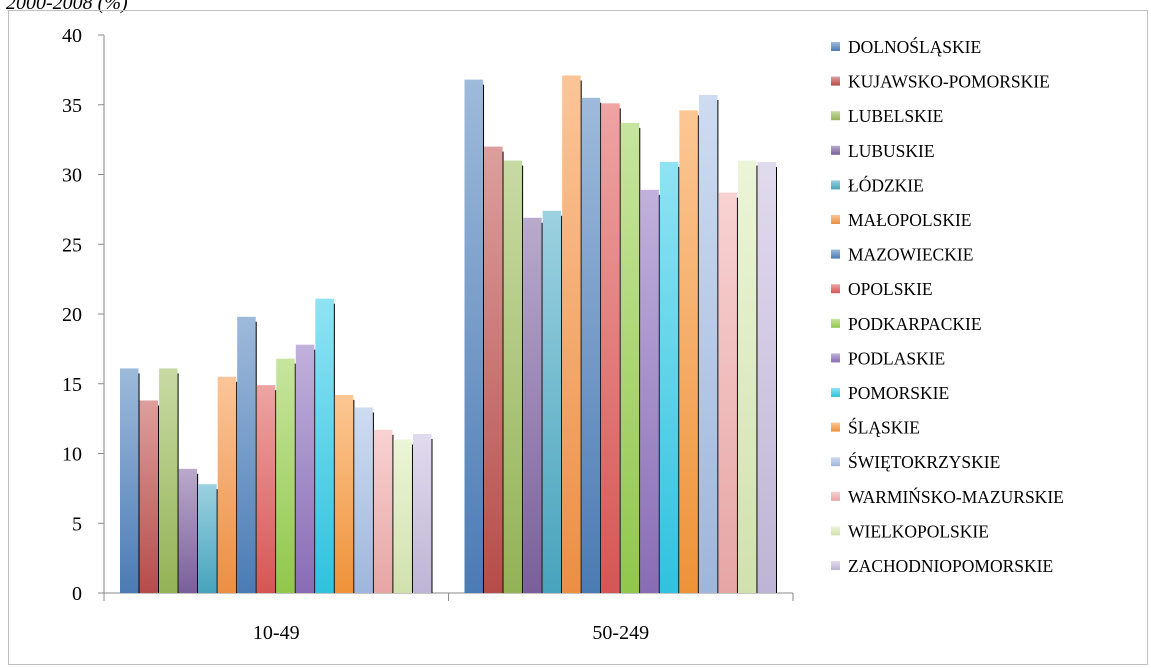  Describe the element at coordinates (898, 393) in the screenshot. I see `legend-label: POMORSKIE` at that location.